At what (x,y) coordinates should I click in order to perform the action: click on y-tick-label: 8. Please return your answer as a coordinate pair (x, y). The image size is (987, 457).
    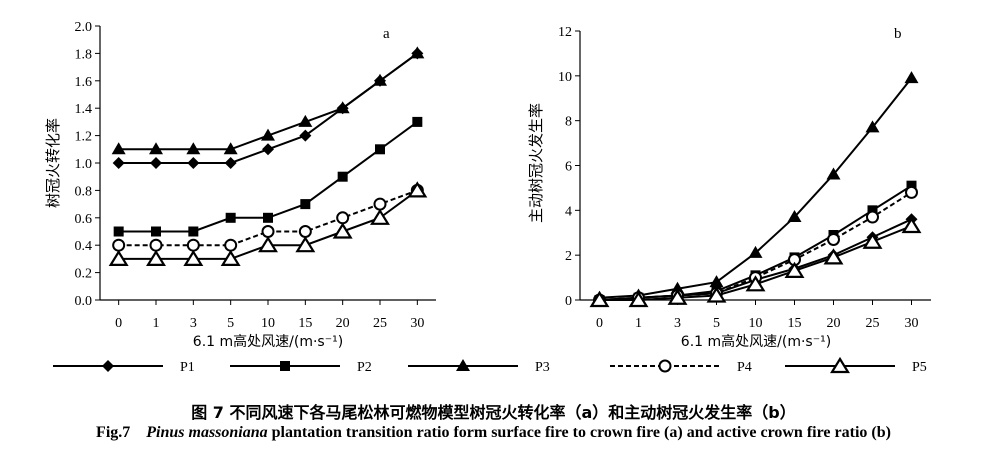
    Looking at the image, I should click on (568, 122).